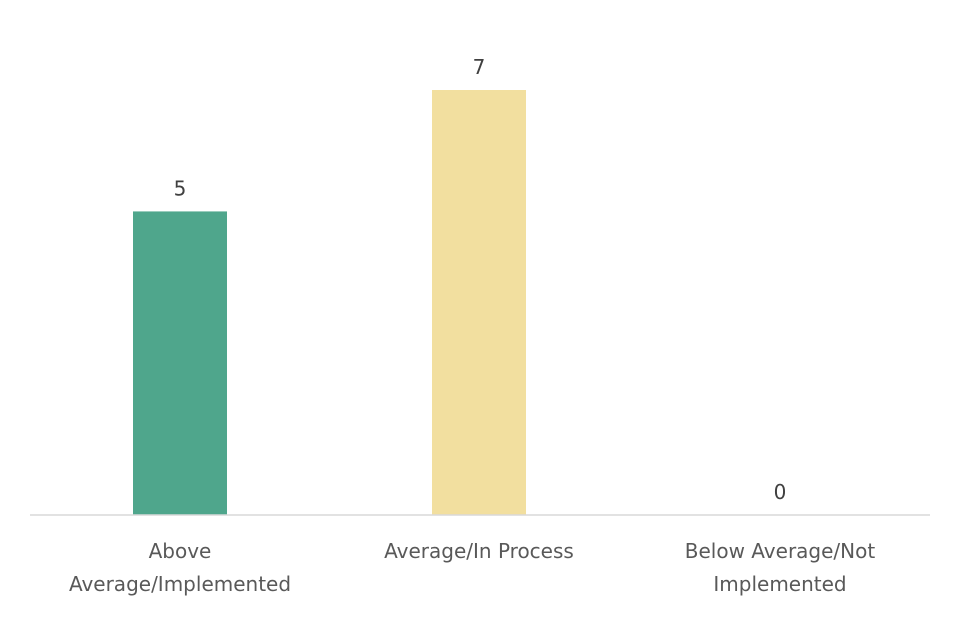  Describe the element at coordinates (180, 551) in the screenshot. I see `category-label-0-line-0: Above` at that location.